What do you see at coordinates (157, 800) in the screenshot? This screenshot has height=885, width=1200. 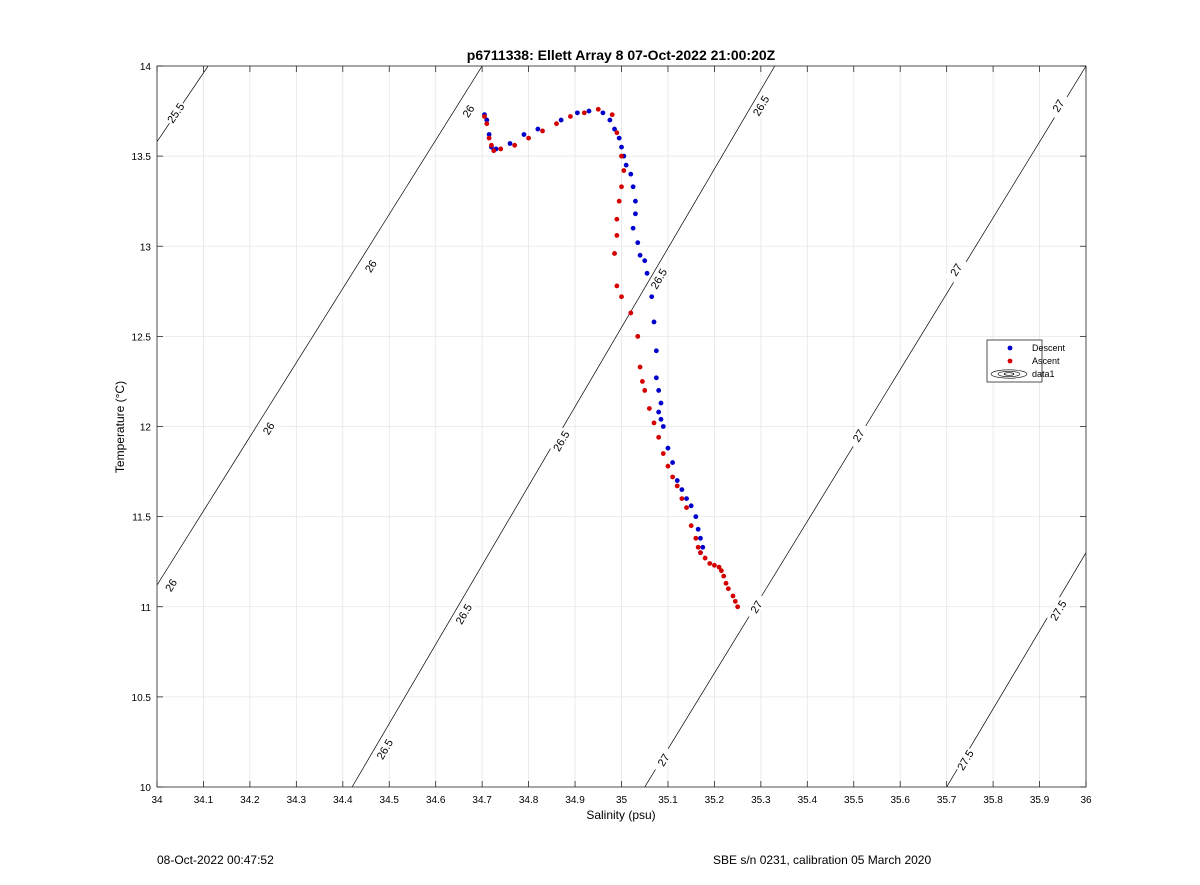 I see `x-tick-label: 34` at bounding box center [157, 800].